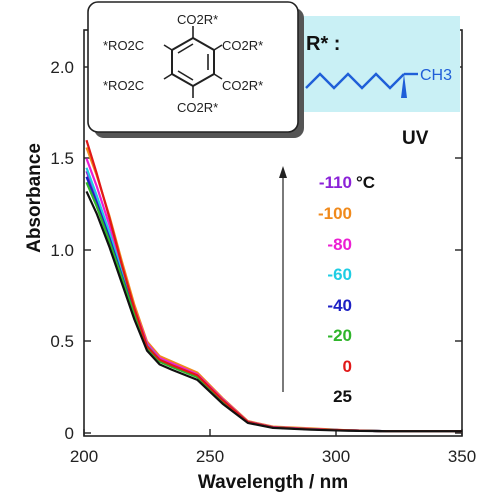  I want to click on stereo-wedge, so click(404, 86).